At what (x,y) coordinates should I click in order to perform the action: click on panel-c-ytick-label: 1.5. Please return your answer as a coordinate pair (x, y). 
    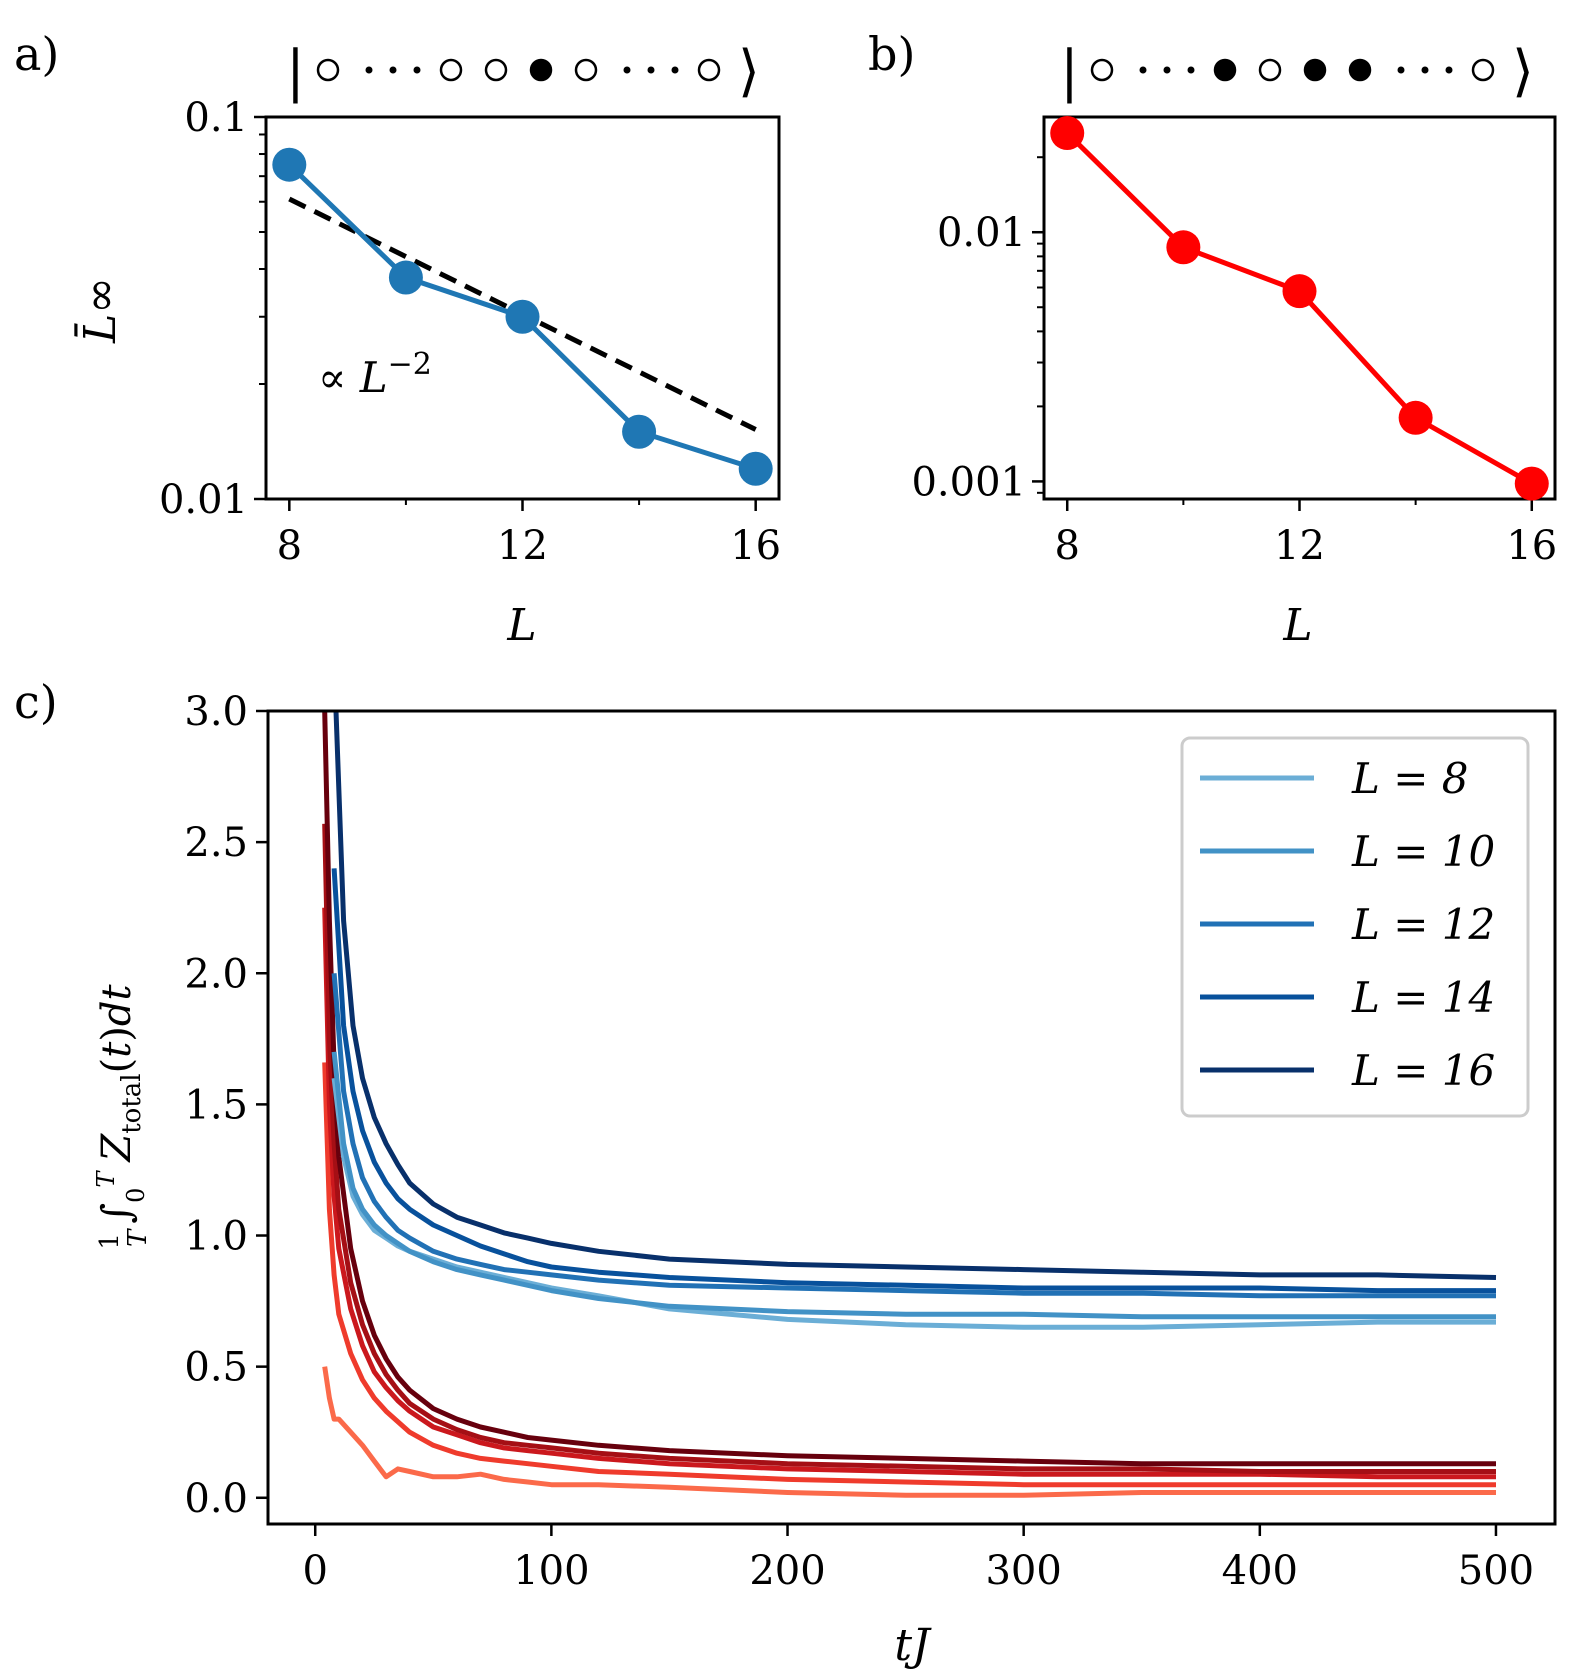
    Looking at the image, I should click on (216, 1105).